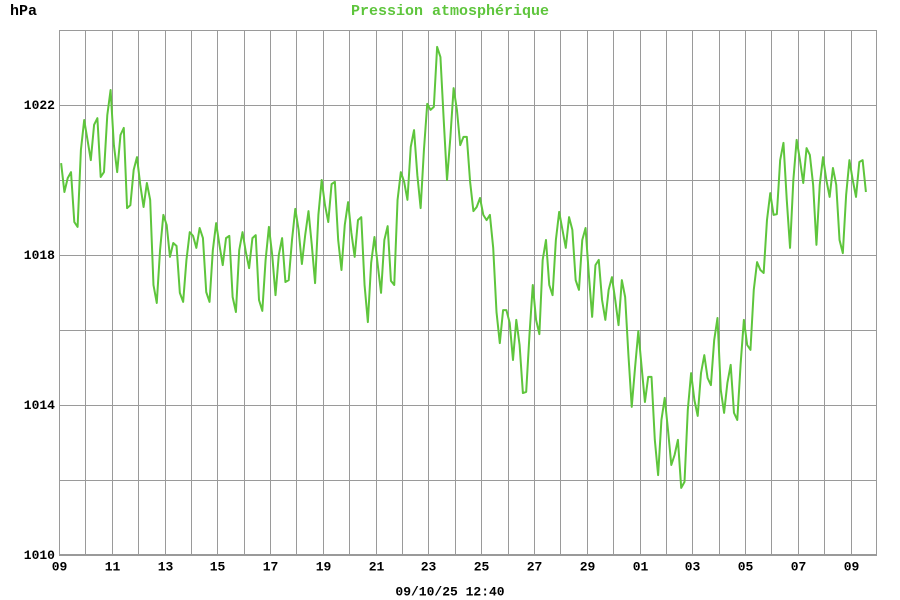 This screenshot has width=900, height=600. Describe the element at coordinates (588, 566) in the screenshot. I see `x-tick-label: 29` at that location.